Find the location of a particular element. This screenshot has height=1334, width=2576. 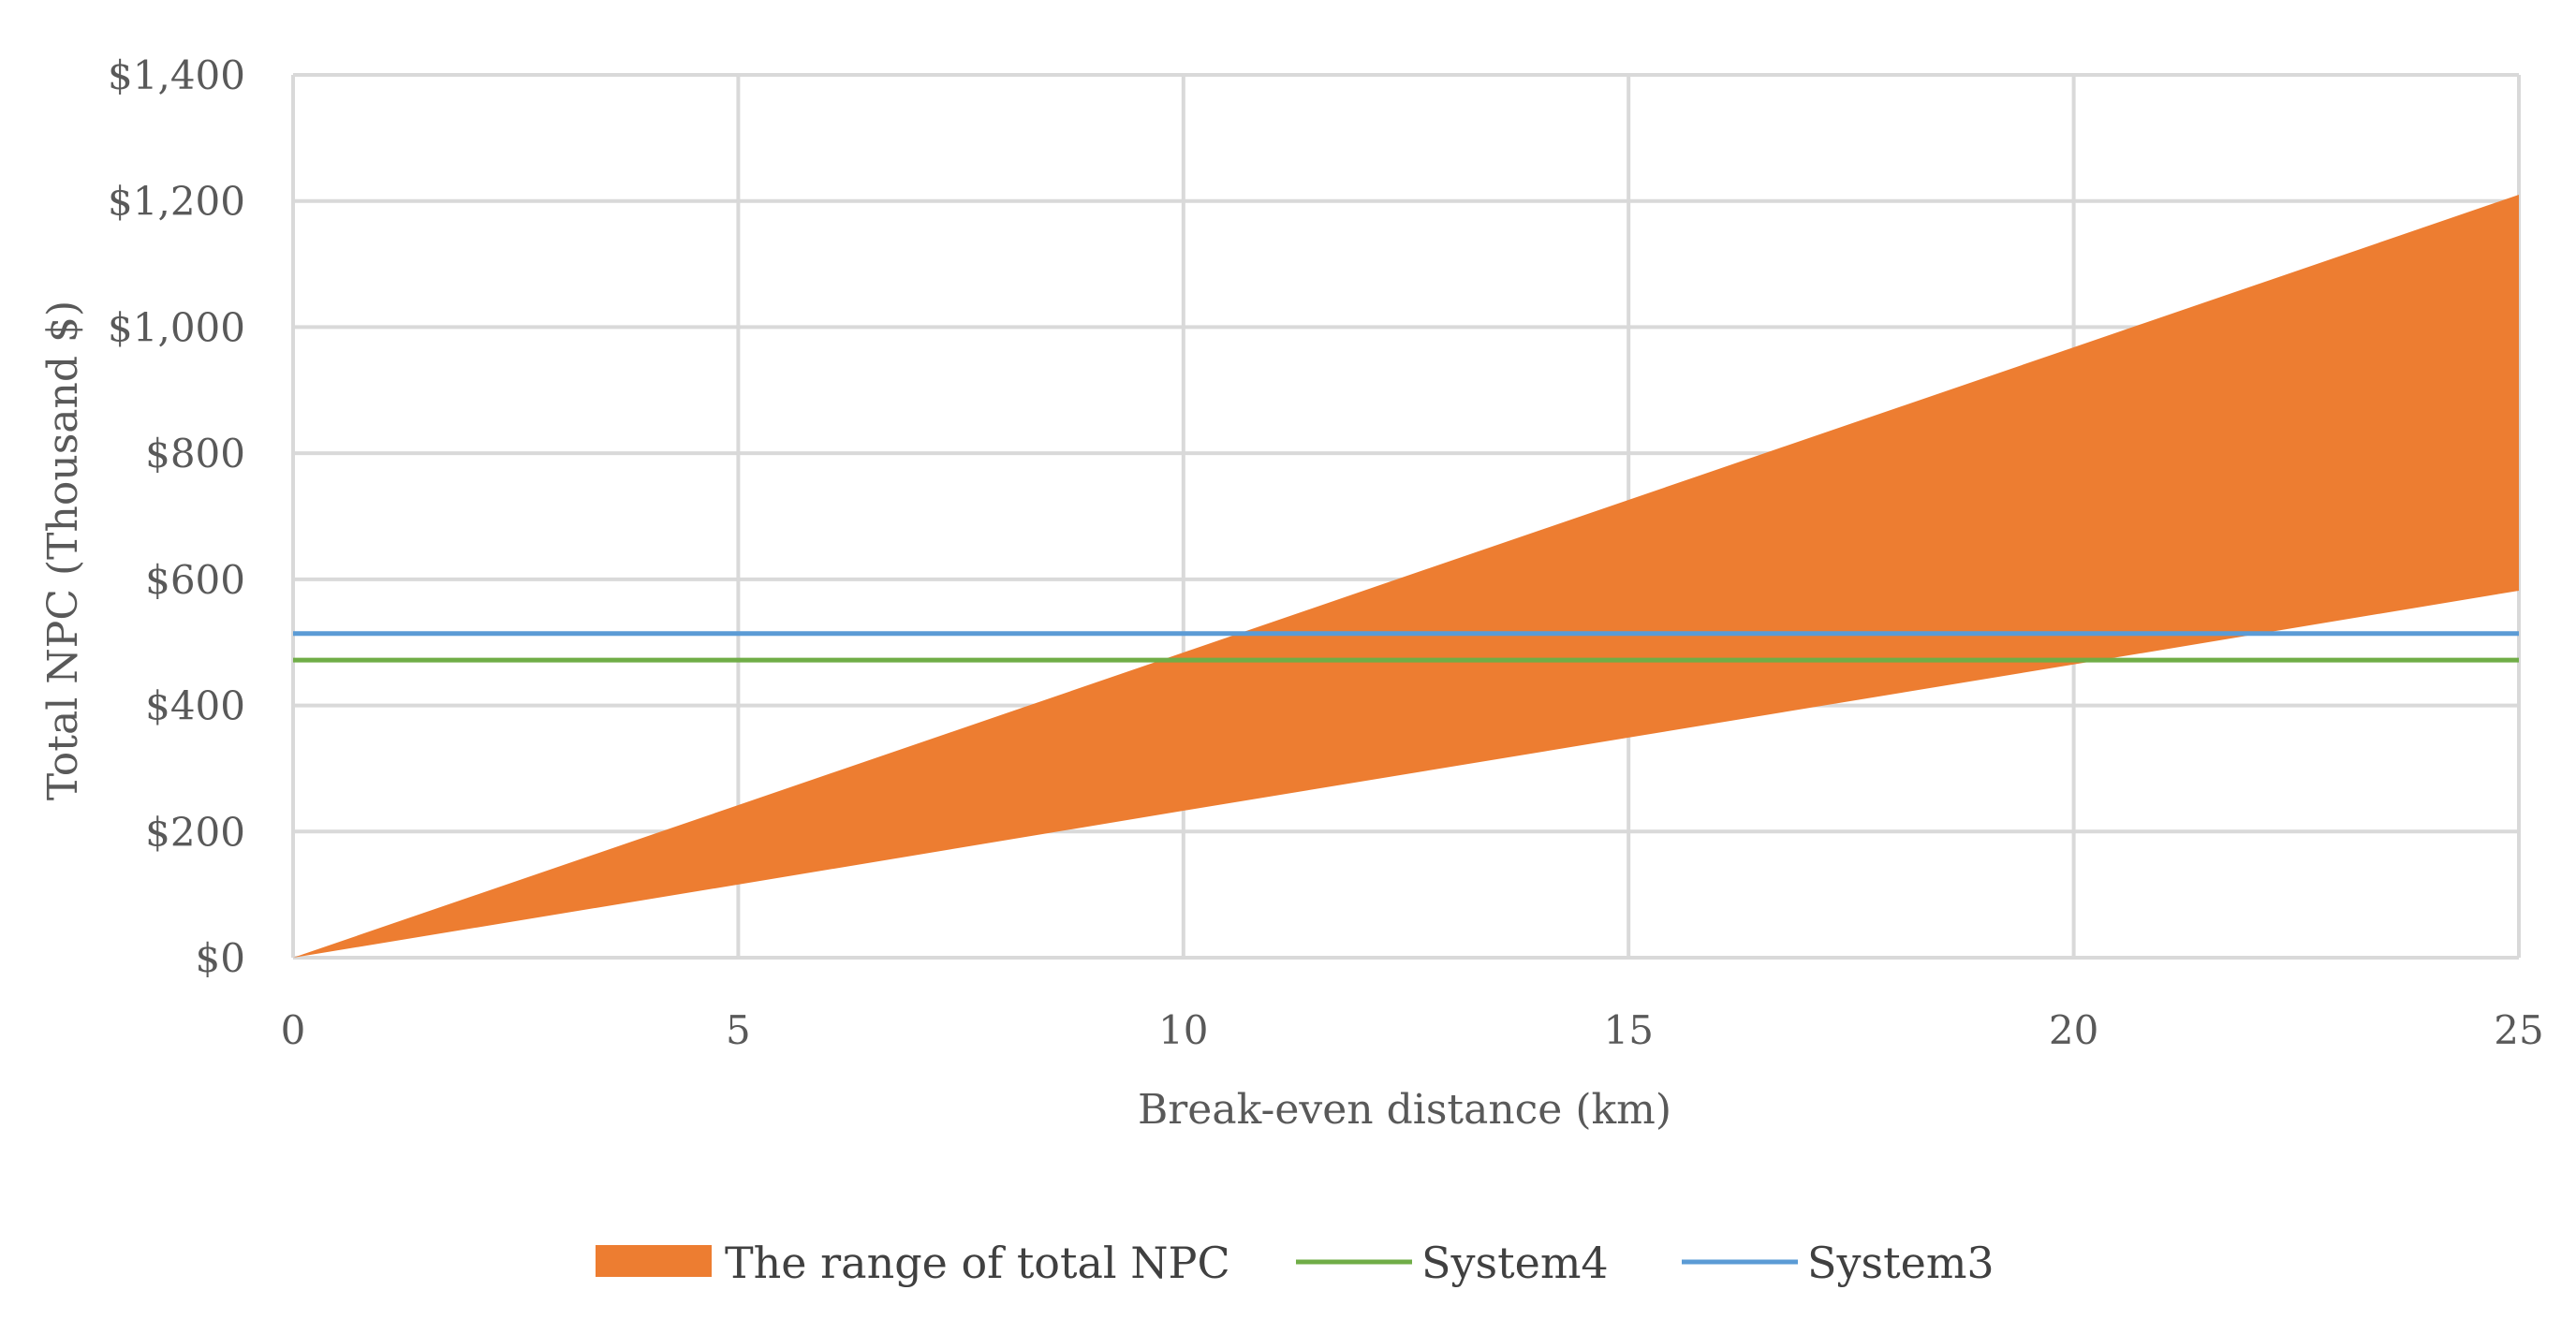

legend-label-system3: System3 is located at coordinates (1901, 1263).